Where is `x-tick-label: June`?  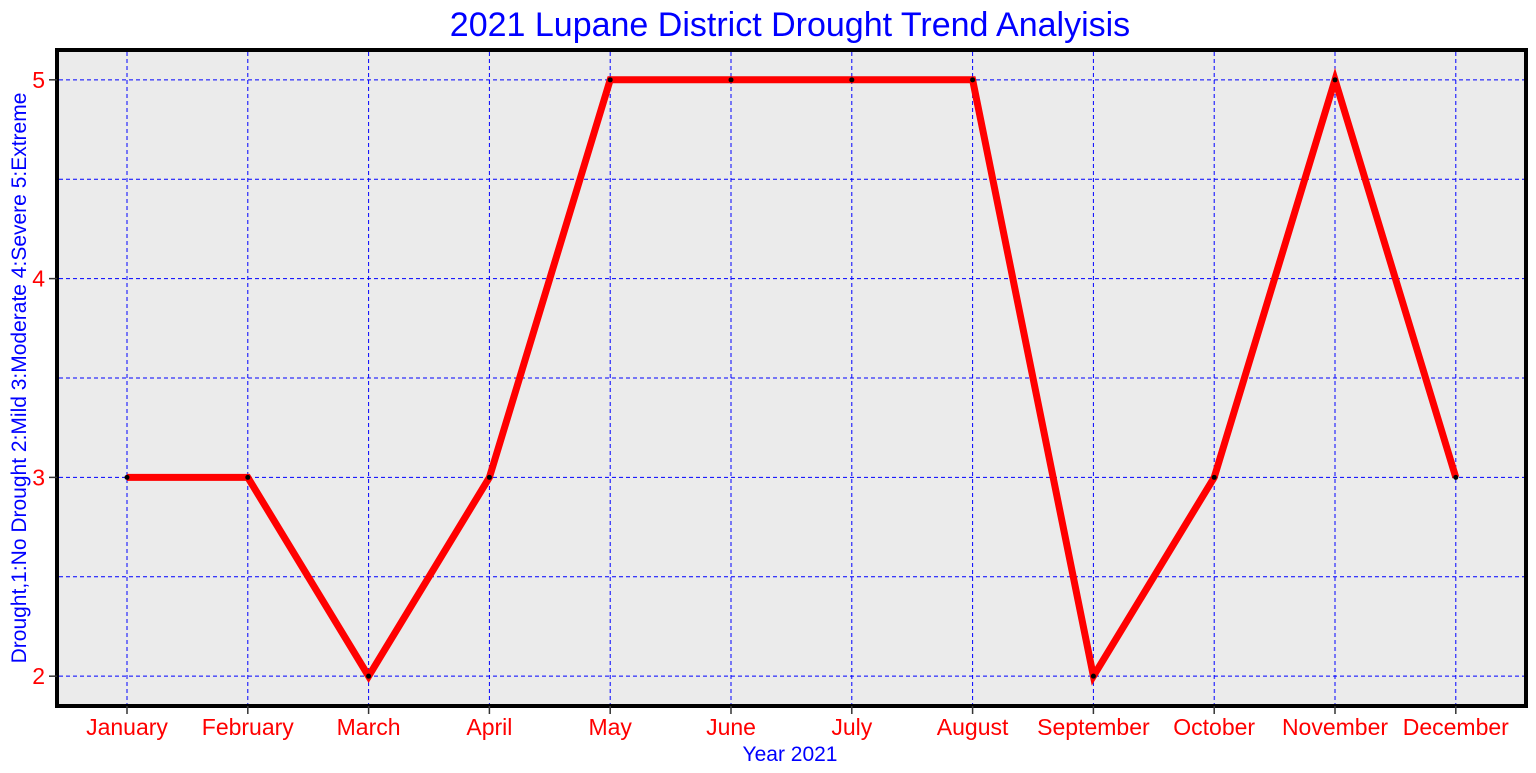
x-tick-label: June is located at coordinates (731, 727).